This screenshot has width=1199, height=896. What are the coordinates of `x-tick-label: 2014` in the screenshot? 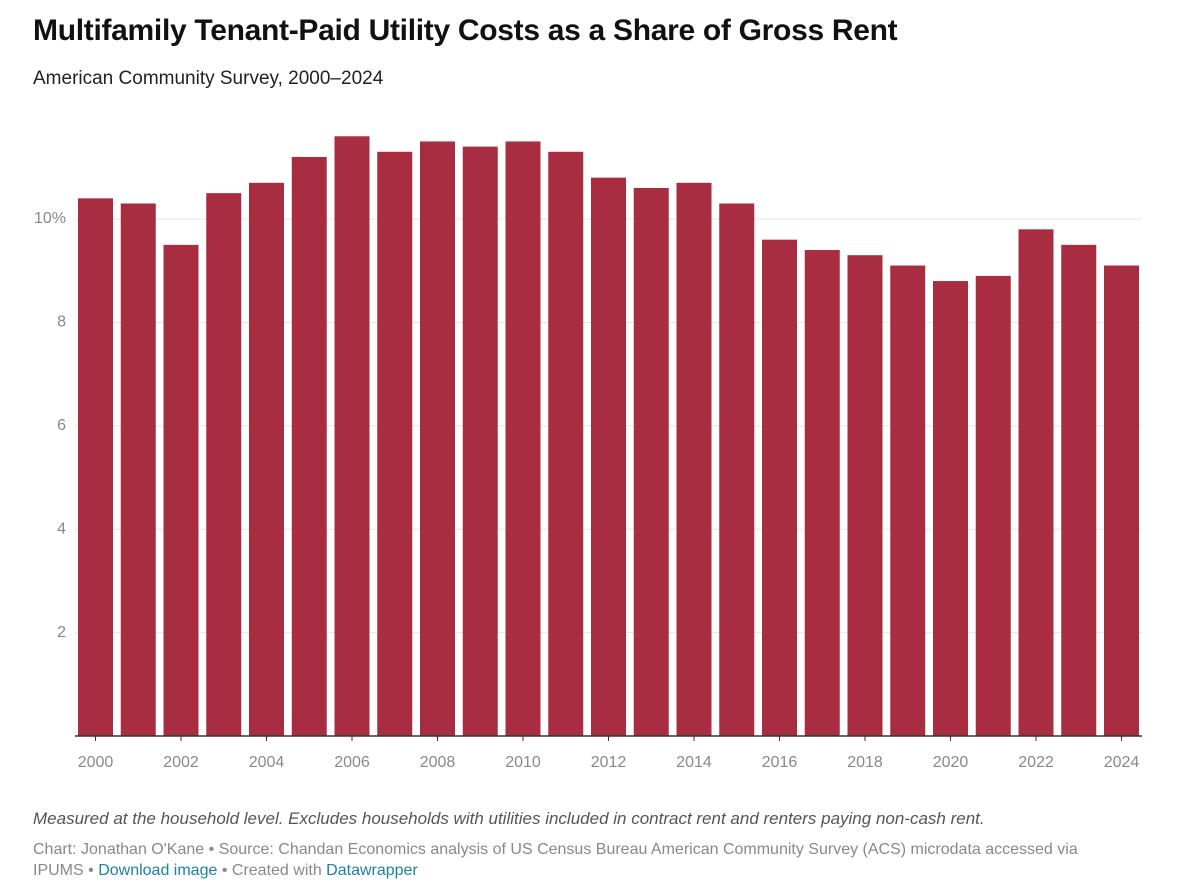 It's located at (694, 762).